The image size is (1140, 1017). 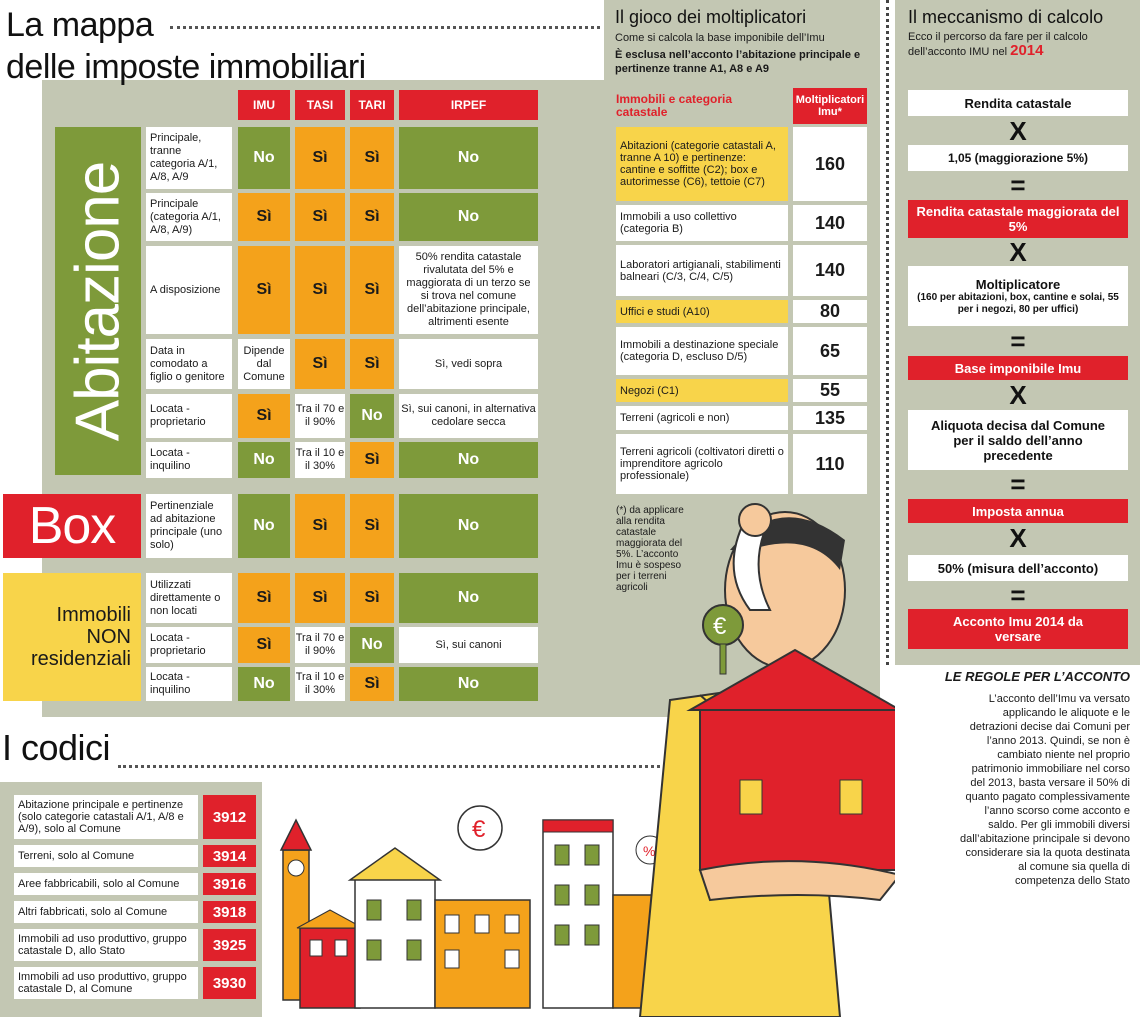 What do you see at coordinates (702, 418) in the screenshot?
I see `multiplier-row-label: Terreni (agricoli e non)` at bounding box center [702, 418].